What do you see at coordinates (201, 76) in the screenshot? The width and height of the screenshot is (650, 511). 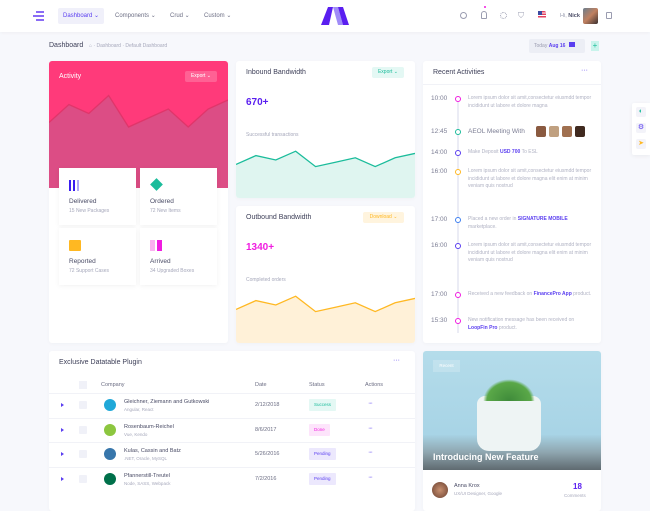 I see `export-button: Export ⌄` at bounding box center [201, 76].